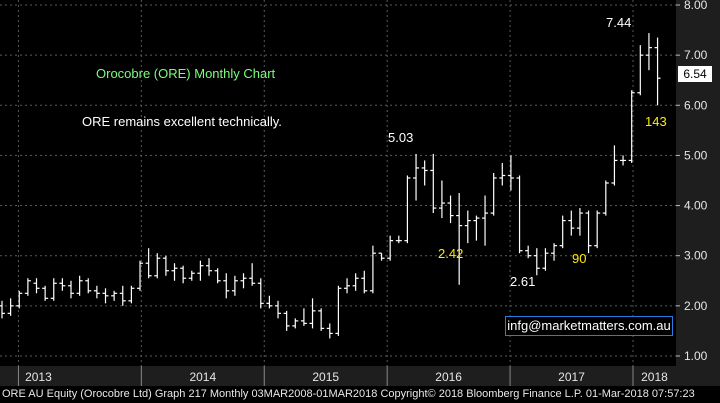 This screenshot has height=403, width=720. I want to click on x-axis: 2013 2014 2015 2016 2017 2018, so click(360, 376).